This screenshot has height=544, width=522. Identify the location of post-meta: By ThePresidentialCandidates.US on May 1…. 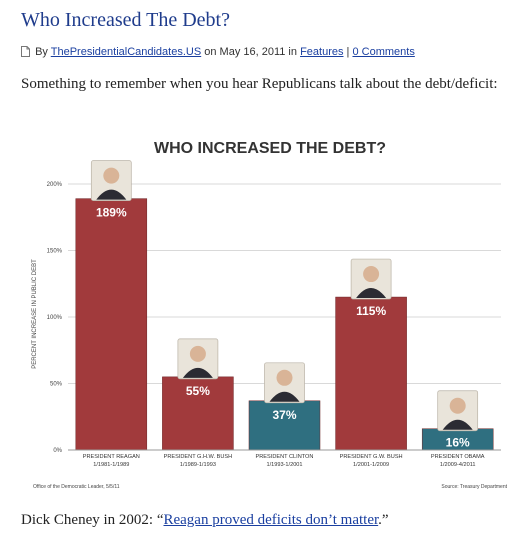
(218, 53).